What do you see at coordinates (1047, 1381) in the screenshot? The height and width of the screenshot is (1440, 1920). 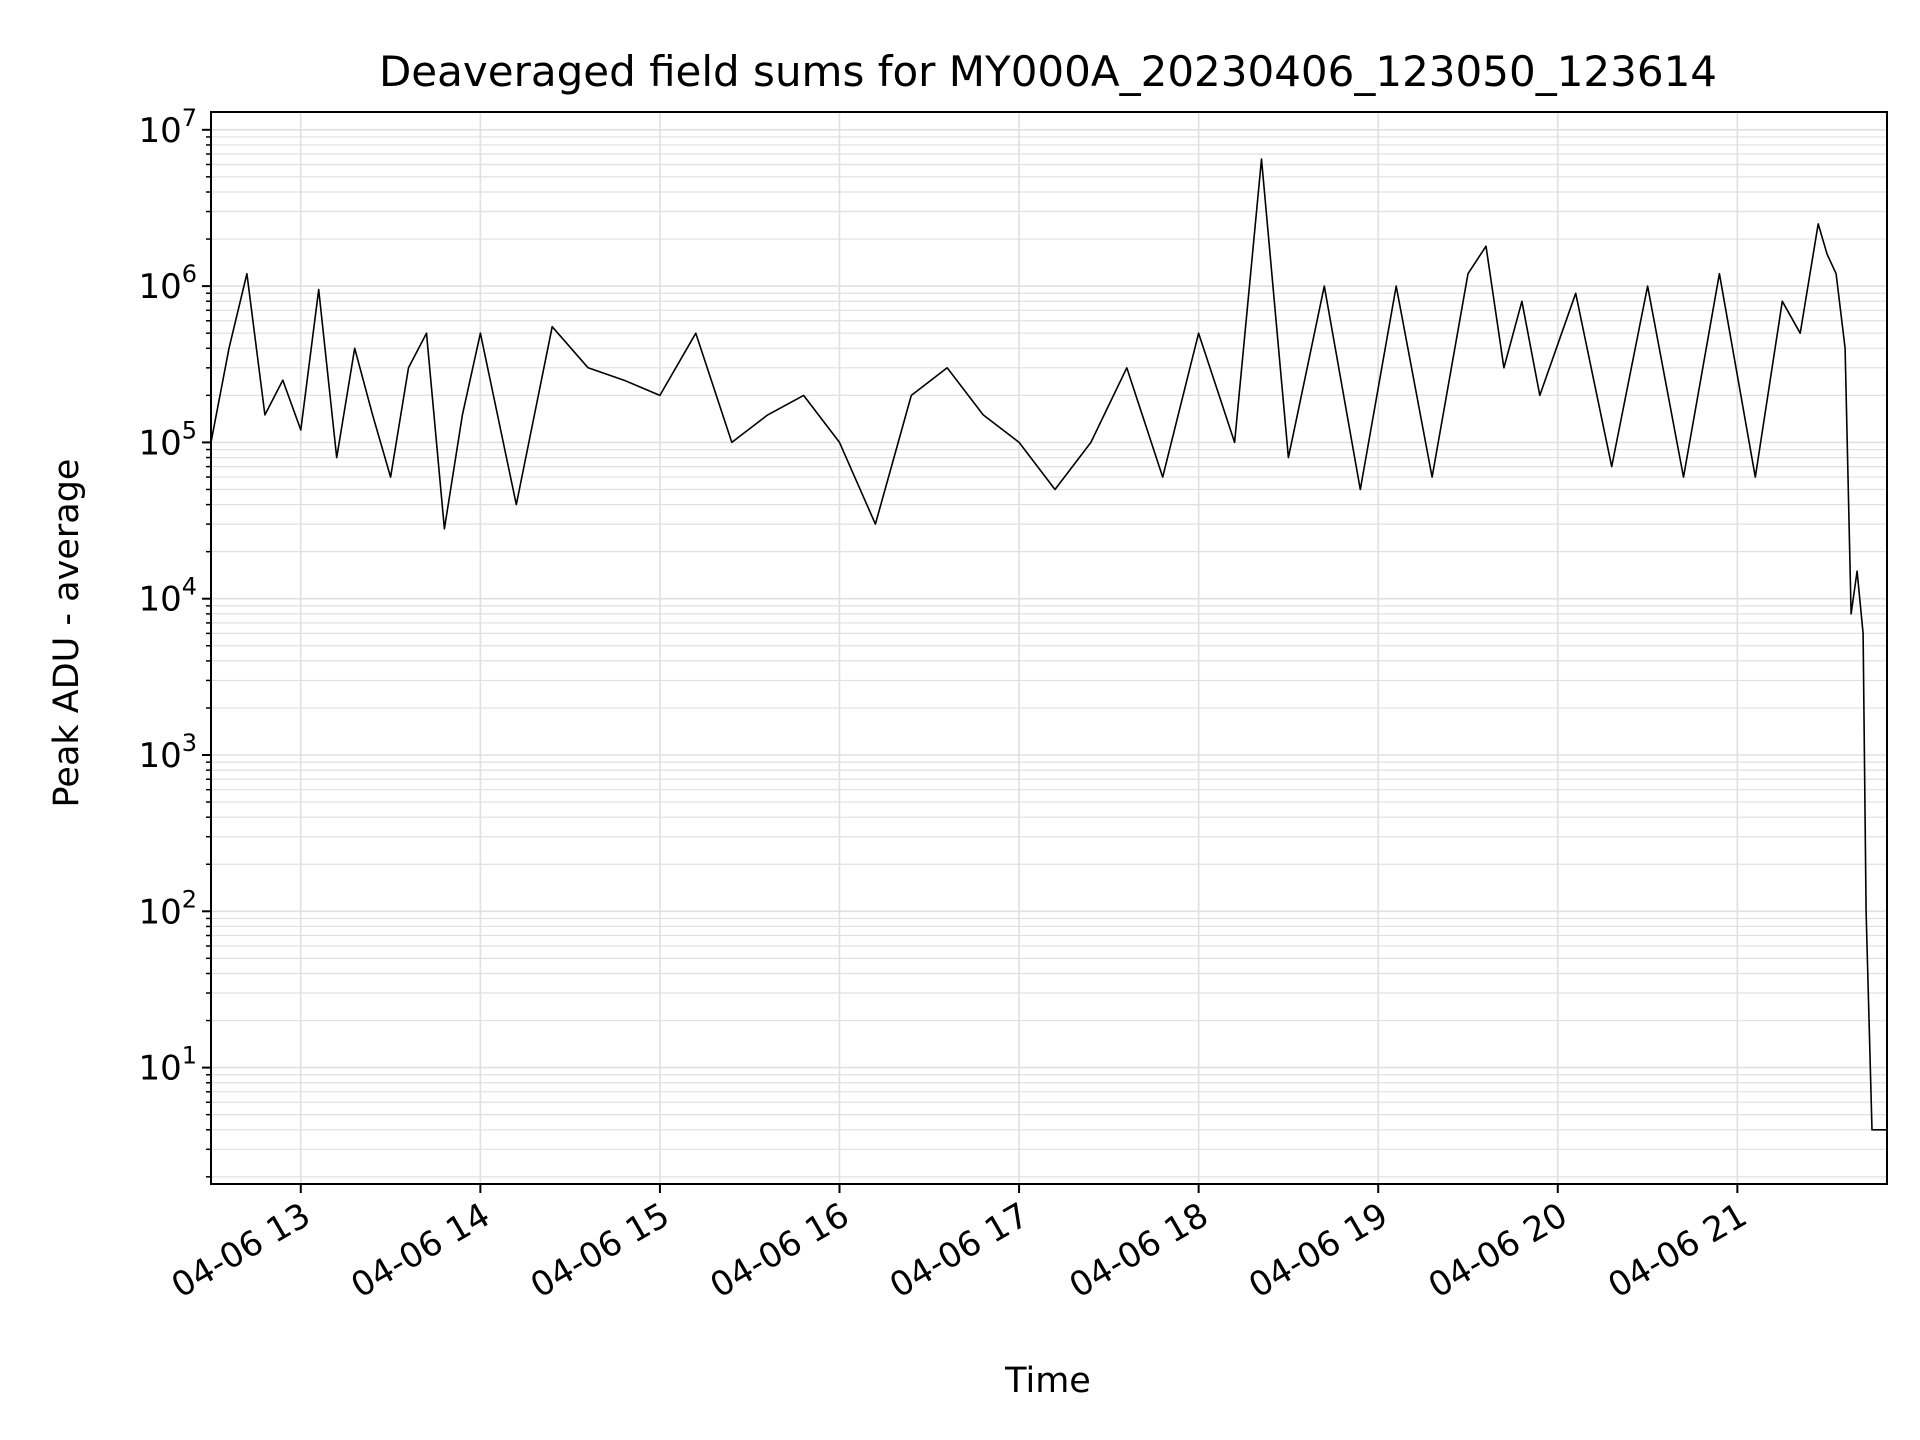 I see `x-axis-title: Time` at bounding box center [1047, 1381].